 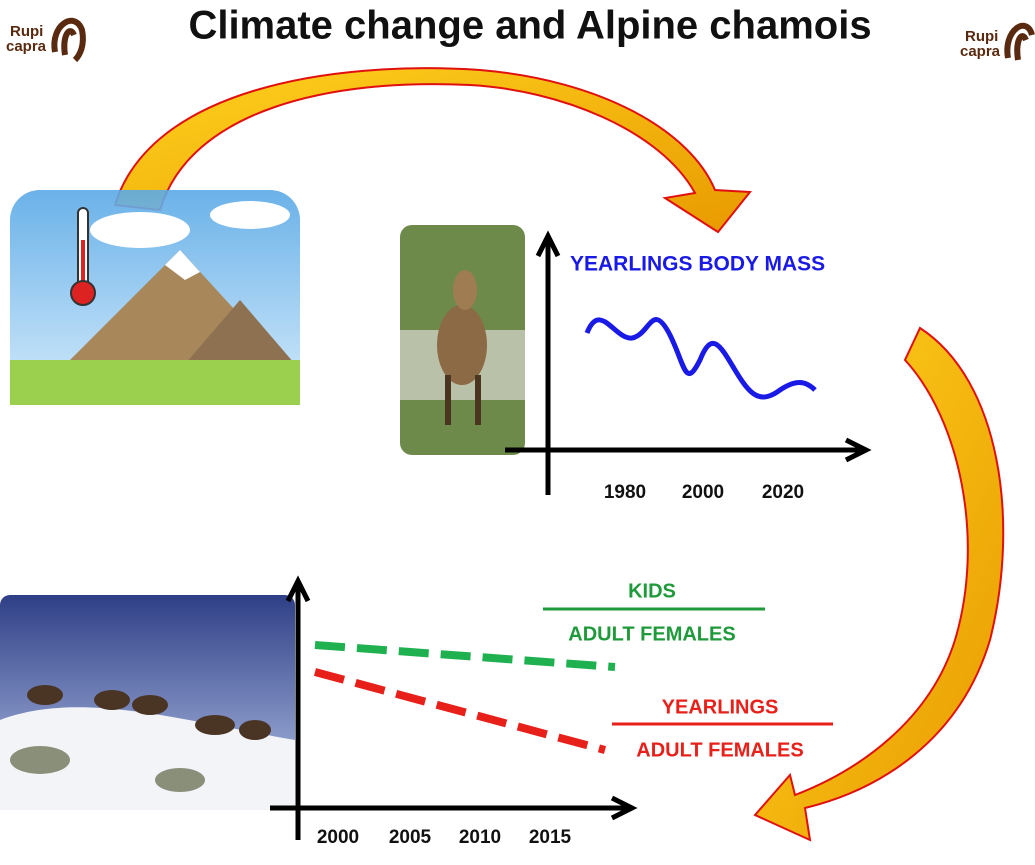 What do you see at coordinates (652, 591) in the screenshot?
I see `ratio-numerator: KIDS` at bounding box center [652, 591].